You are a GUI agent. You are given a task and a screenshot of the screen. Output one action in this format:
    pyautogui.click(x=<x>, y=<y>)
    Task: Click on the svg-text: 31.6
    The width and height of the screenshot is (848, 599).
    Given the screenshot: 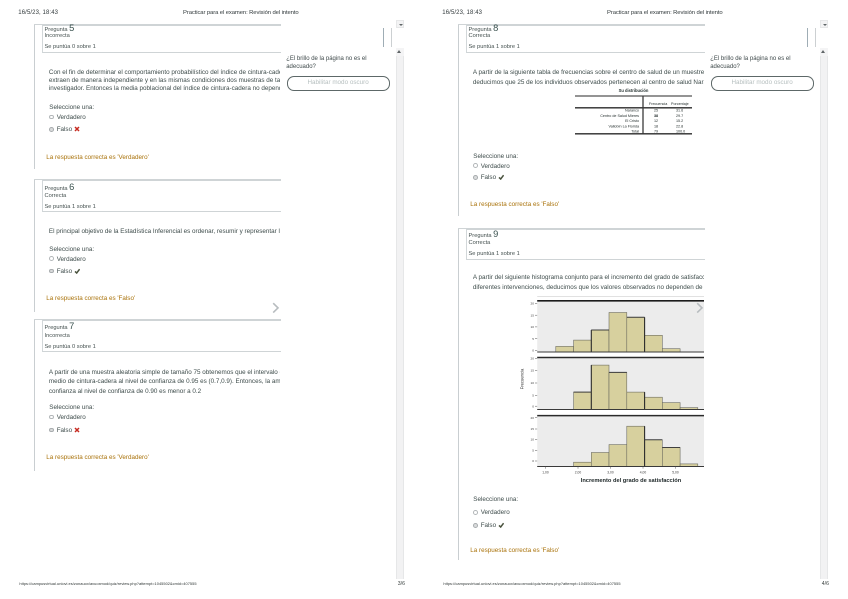 What is the action you would take?
    pyautogui.click(x=679, y=111)
    